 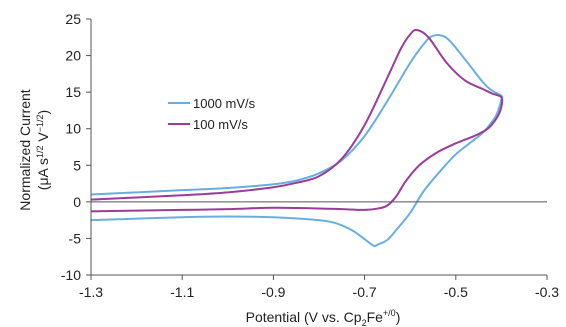 I want to click on x-axis-title: Potential (V vs. Cp2Fe+/0), so click(x=323, y=317).